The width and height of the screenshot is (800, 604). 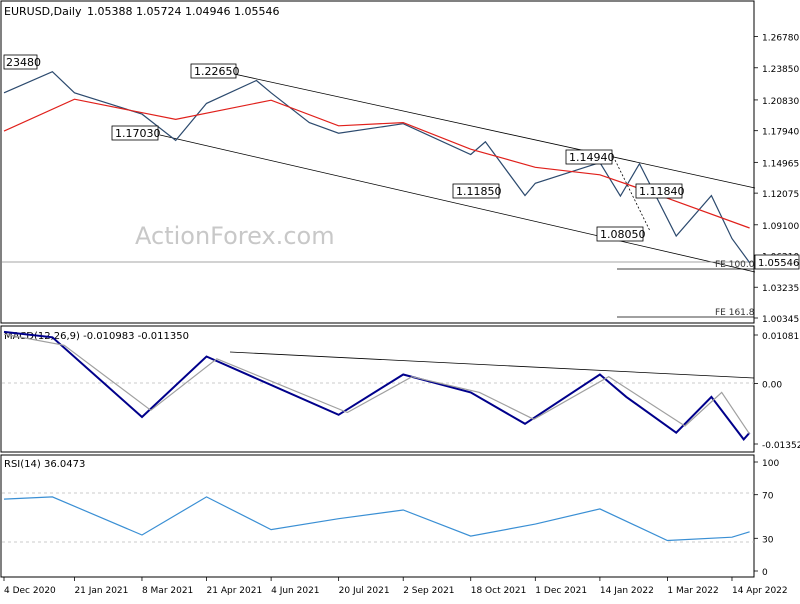 I want to click on svg-text: 1.11850, so click(x=479, y=191).